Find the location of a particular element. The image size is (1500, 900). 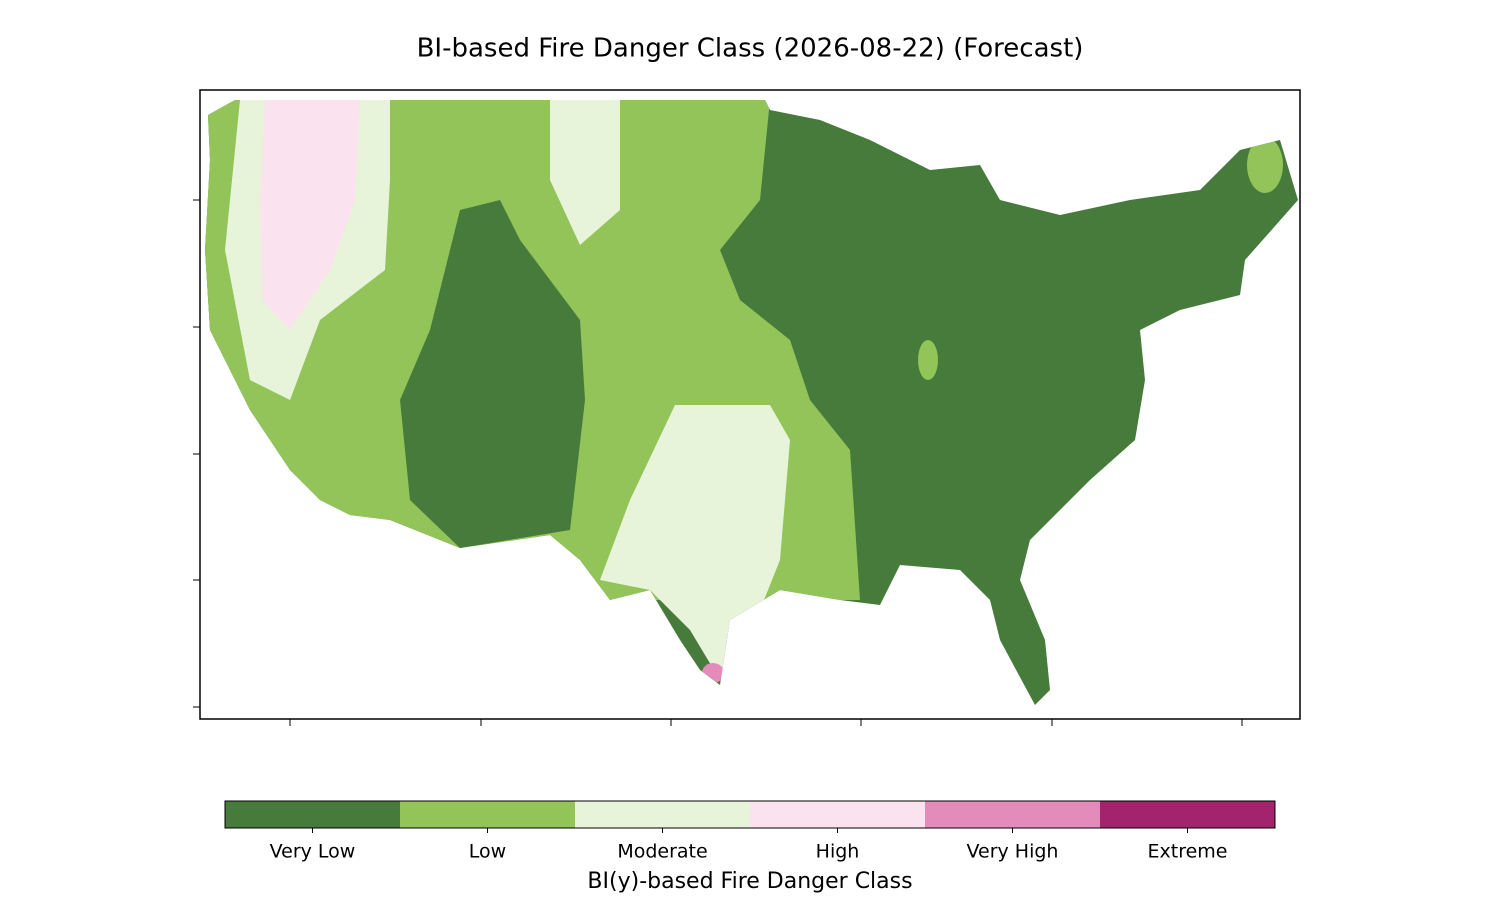

colorbar-tick-label: Low is located at coordinates (487, 852).